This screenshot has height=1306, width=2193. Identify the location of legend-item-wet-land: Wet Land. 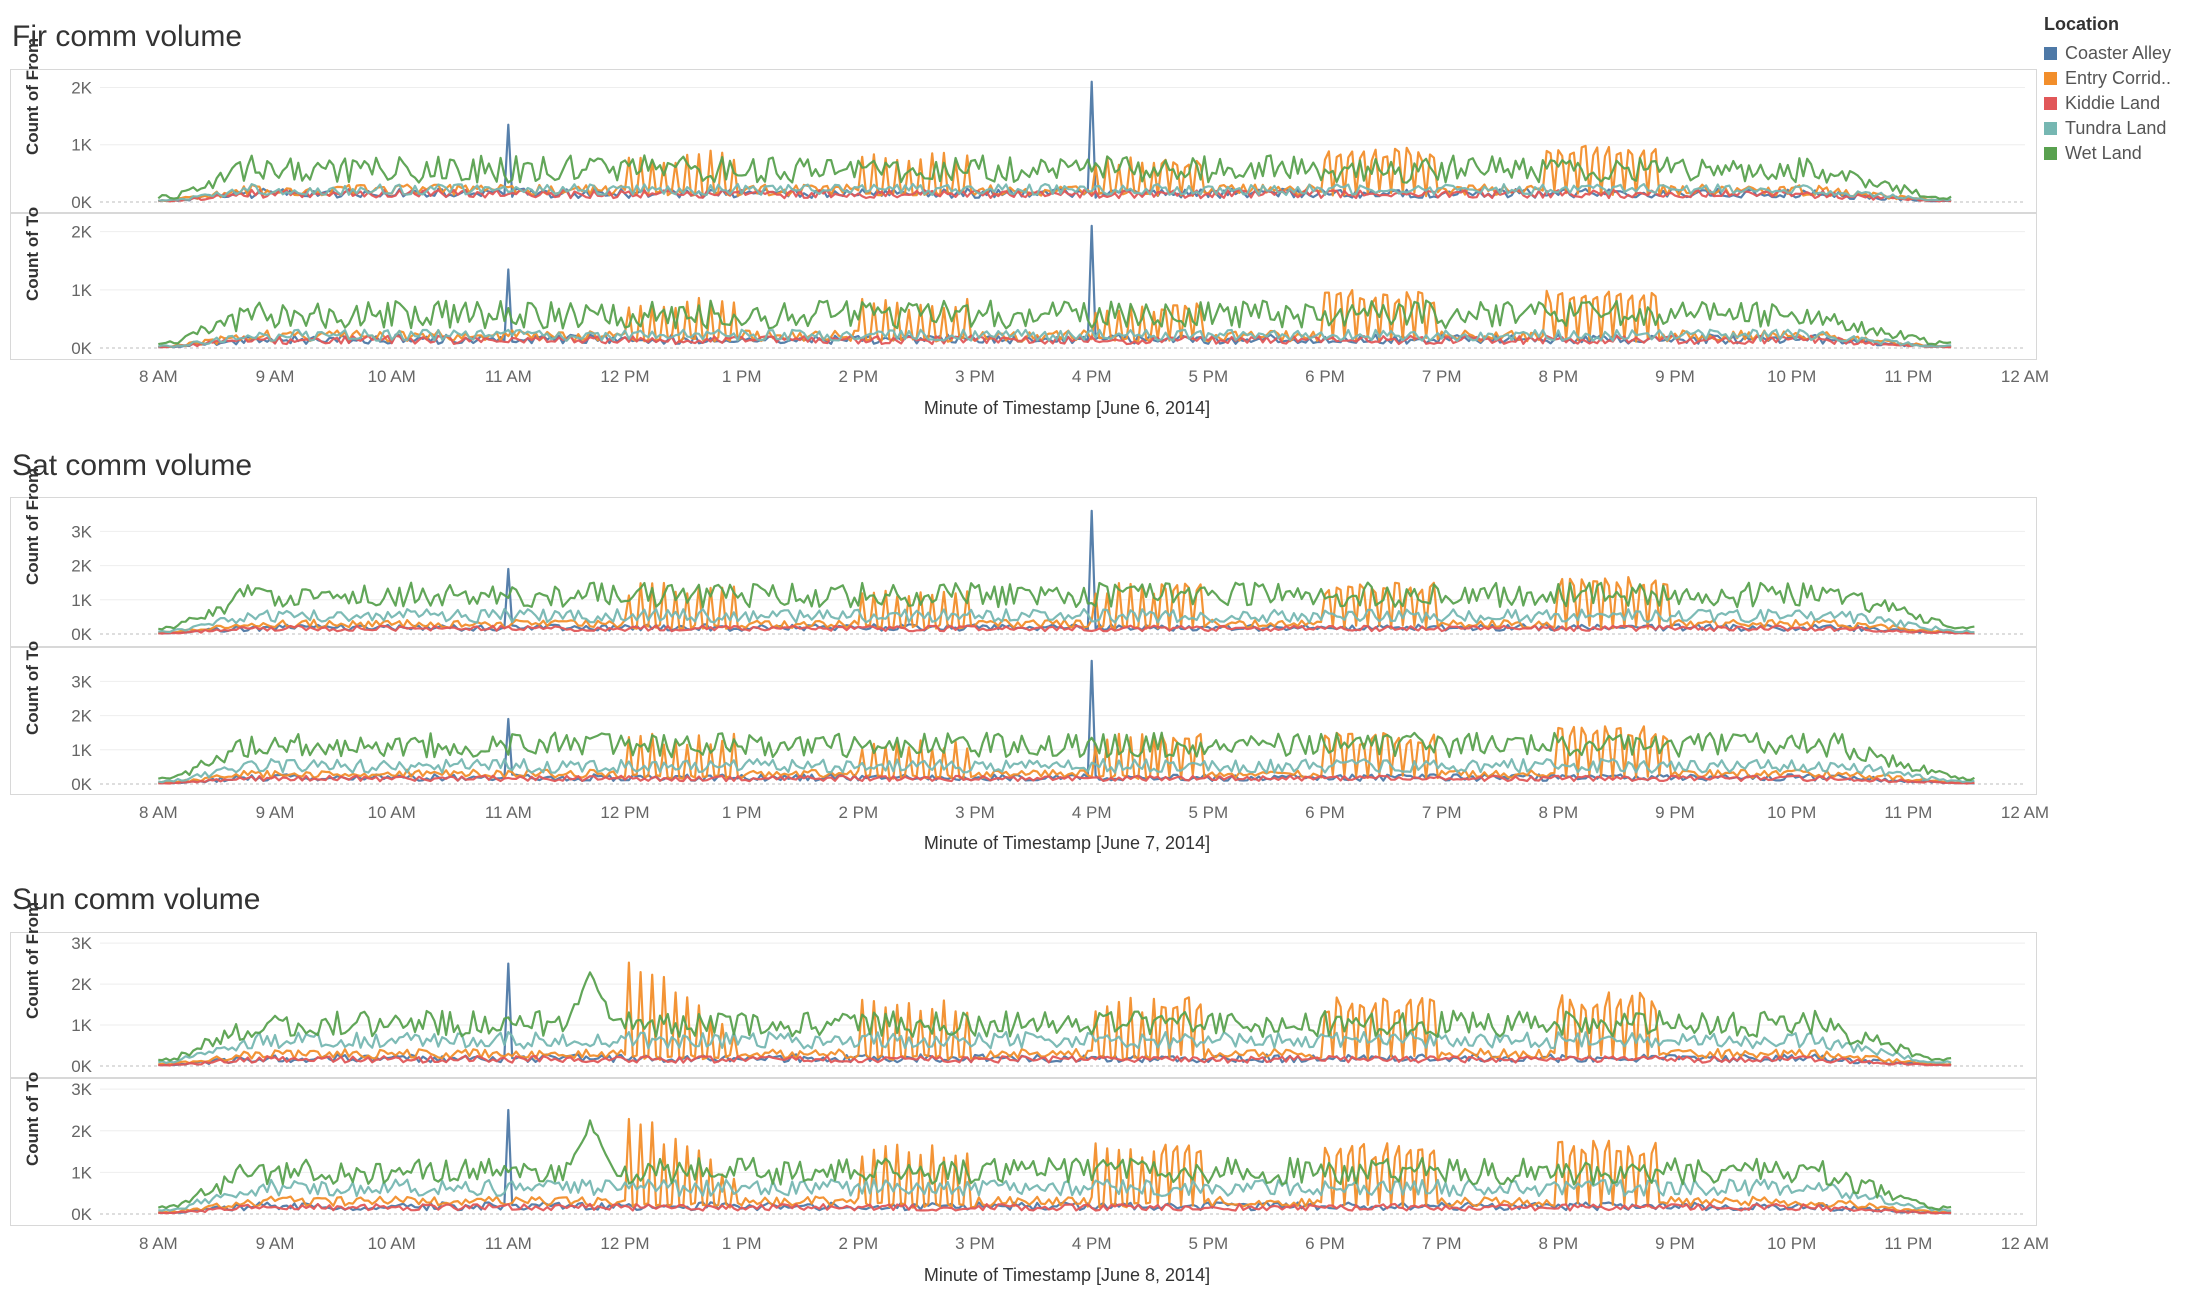
(2107, 153).